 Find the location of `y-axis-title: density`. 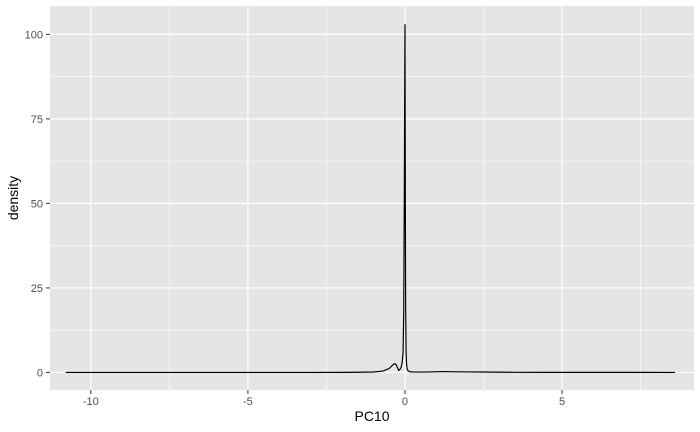

y-axis-title: density is located at coordinates (13, 198).